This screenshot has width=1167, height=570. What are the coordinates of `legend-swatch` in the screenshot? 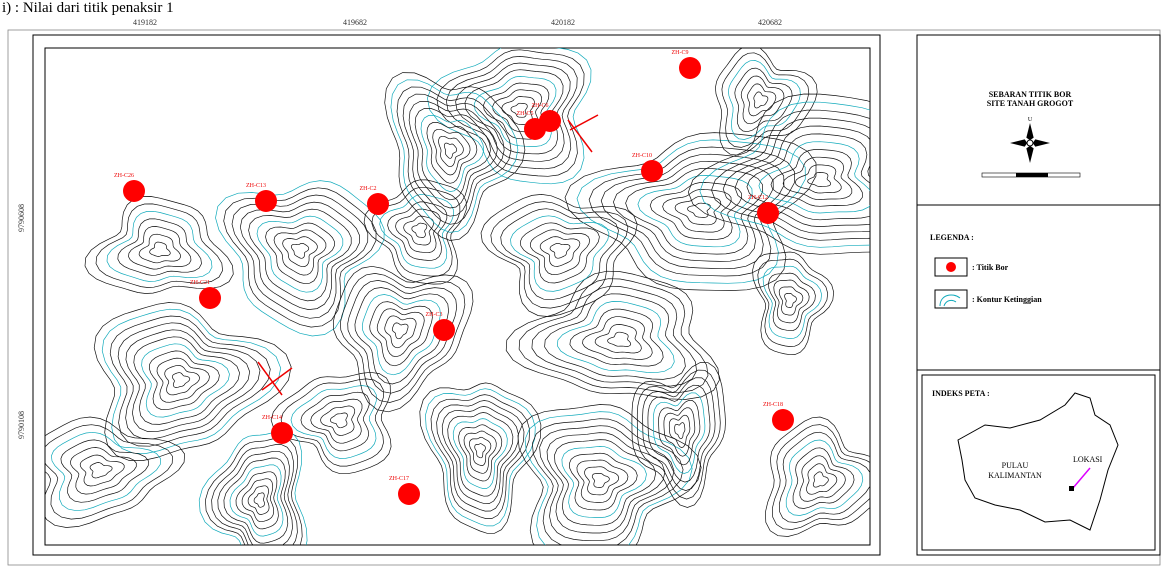 It's located at (951, 299).